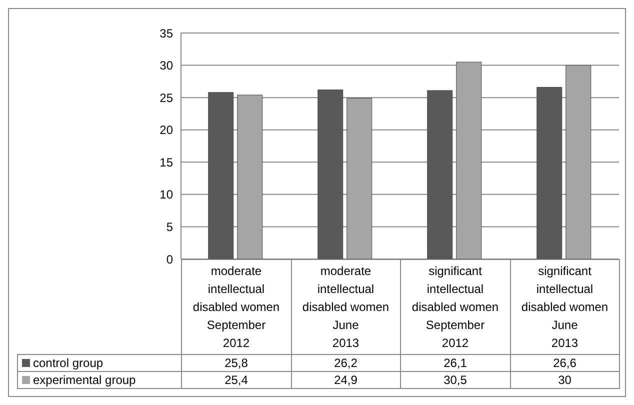 Image resolution: width=634 pixels, height=405 pixels. Describe the element at coordinates (167, 65) in the screenshot. I see `y-tick-label: 30` at that location.